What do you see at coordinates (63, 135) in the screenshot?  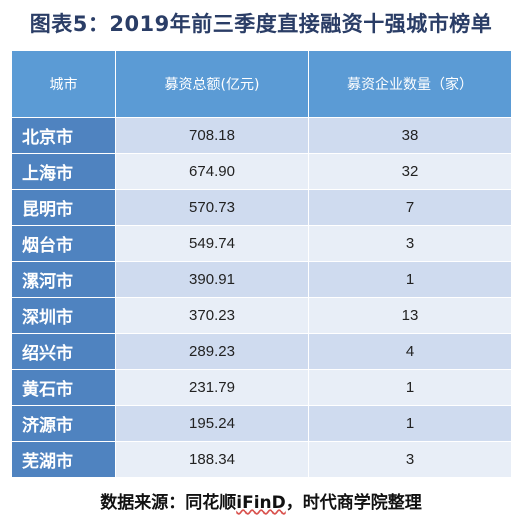 I see `city-cell: 北京市` at bounding box center [63, 135].